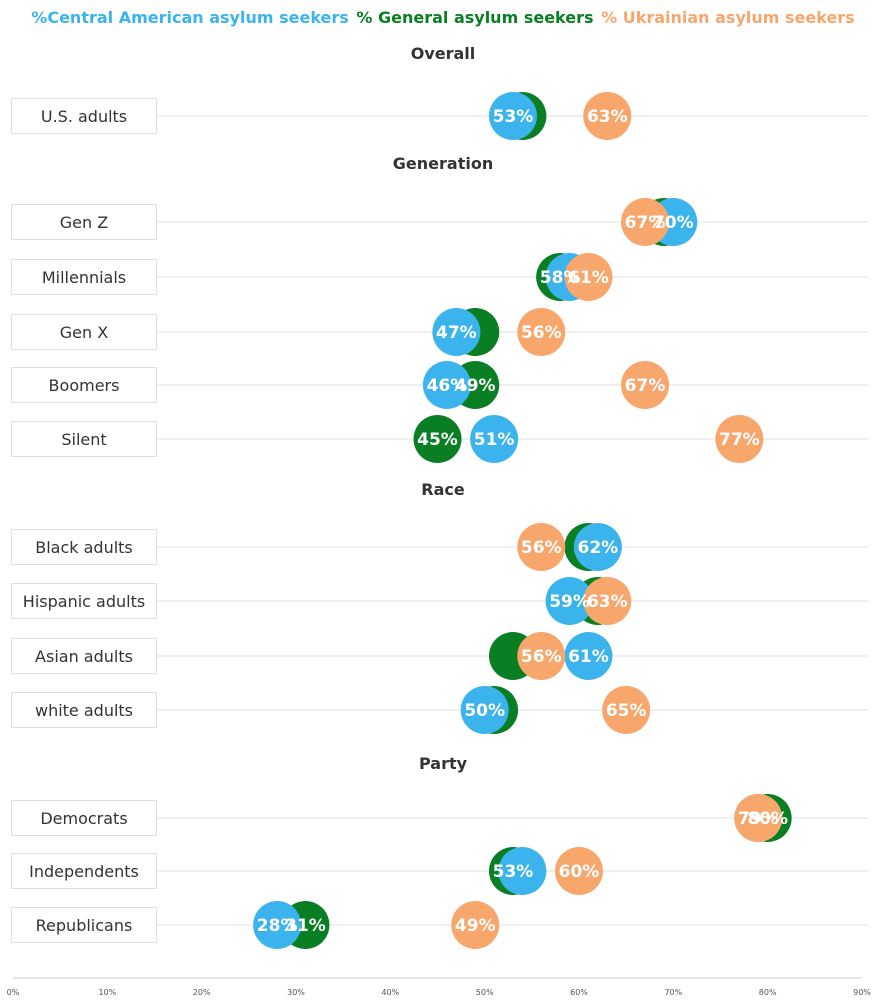  What do you see at coordinates (513, 872) in the screenshot?
I see `general-value-label: 53%` at bounding box center [513, 872].